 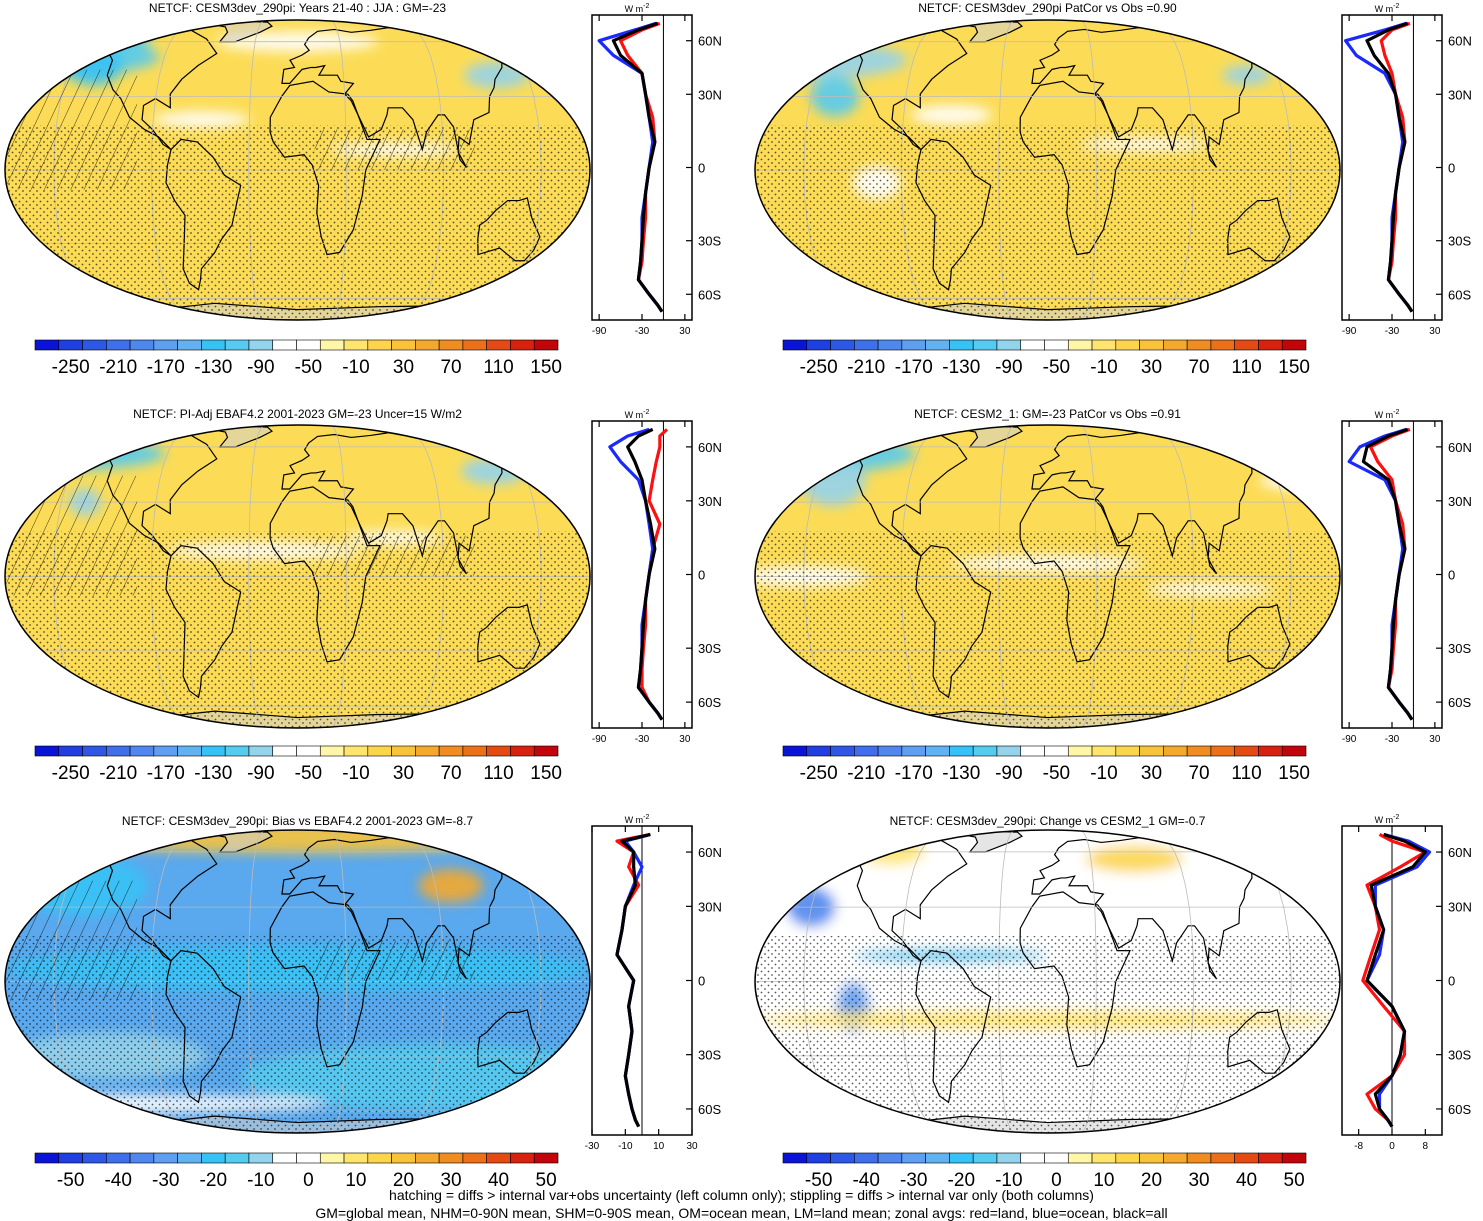 I want to click on x-tick-label: -90, so click(x=599, y=739).